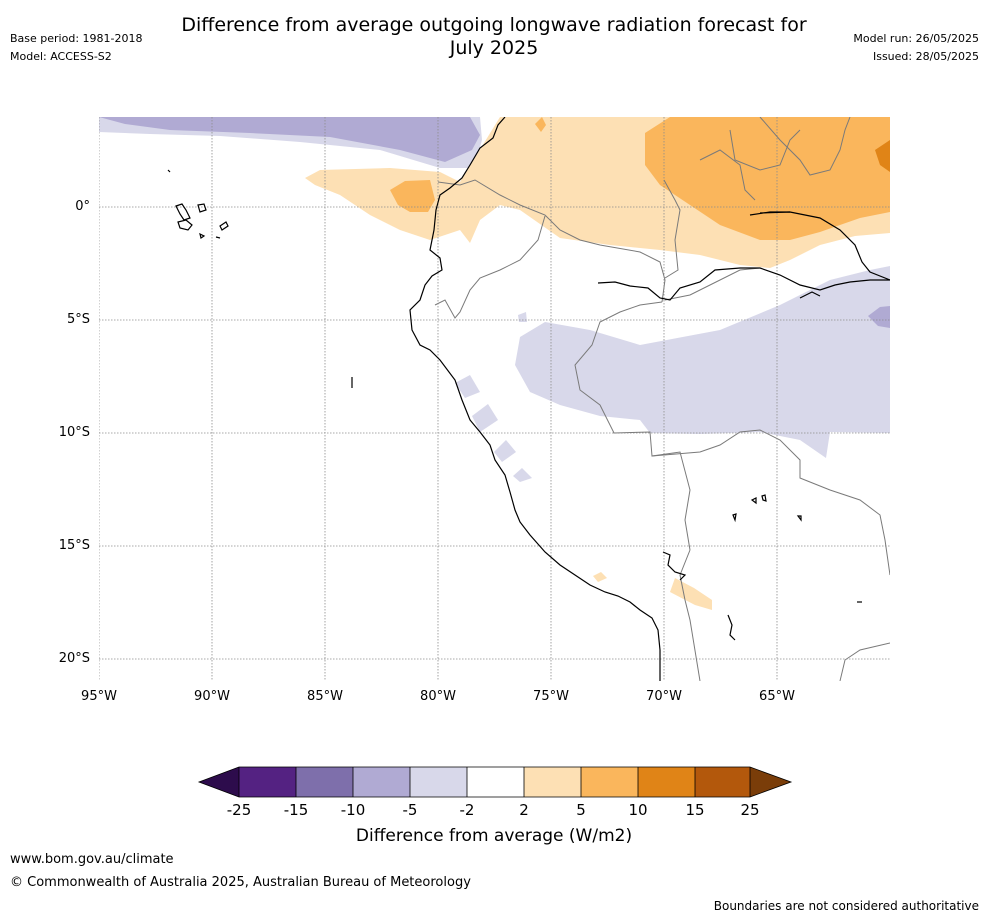 Image resolution: width=988 pixels, height=919 pixels. I want to click on colorbar-tick: 25, so click(750, 810).